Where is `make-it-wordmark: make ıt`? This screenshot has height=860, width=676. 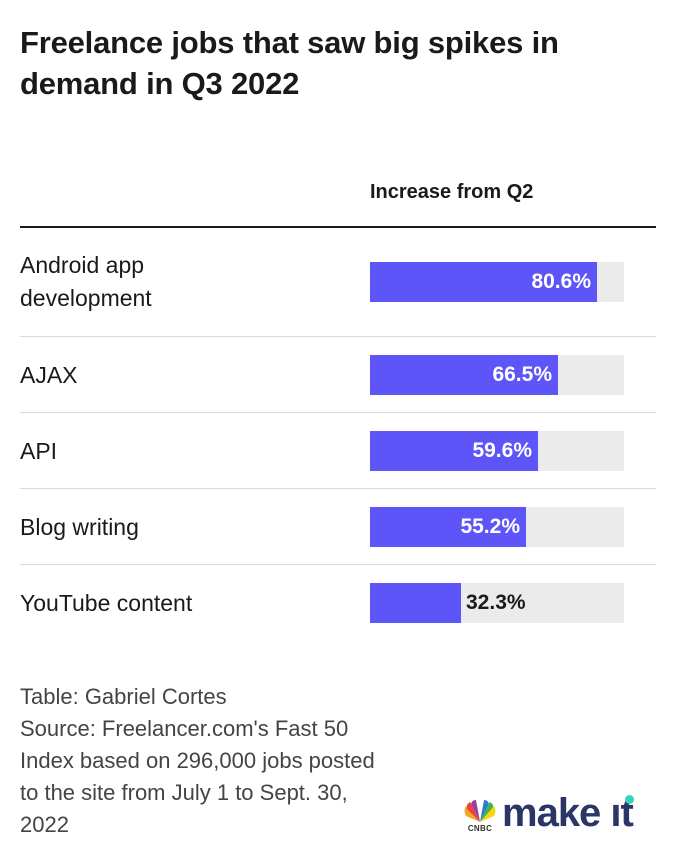
make-it-wordmark: make ıt is located at coordinates (568, 813).